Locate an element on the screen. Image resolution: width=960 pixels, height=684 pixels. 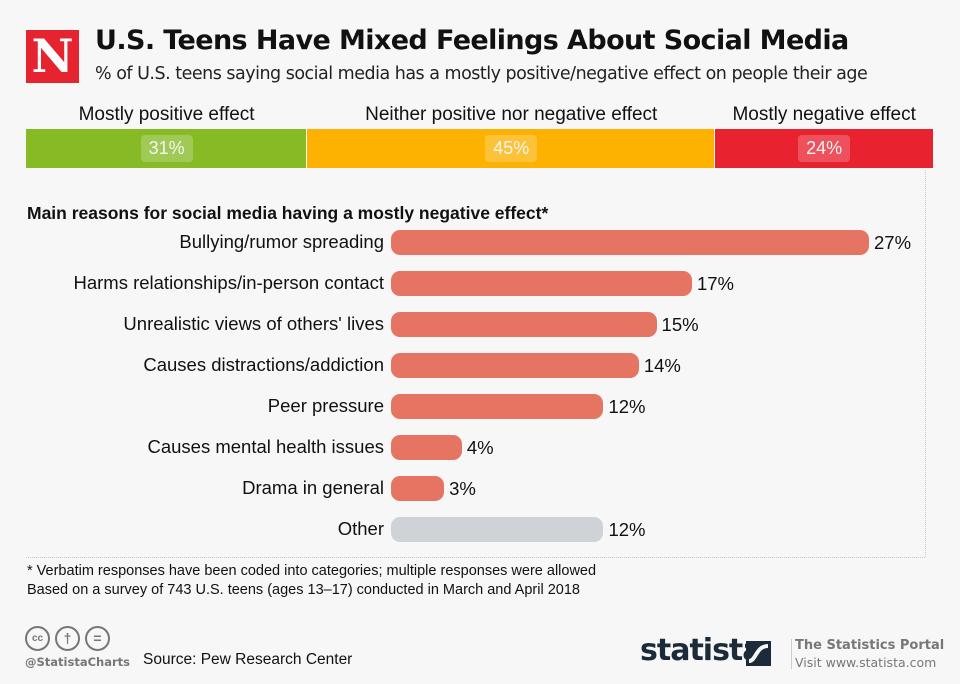
license-icons: cc † = is located at coordinates (67, 638).